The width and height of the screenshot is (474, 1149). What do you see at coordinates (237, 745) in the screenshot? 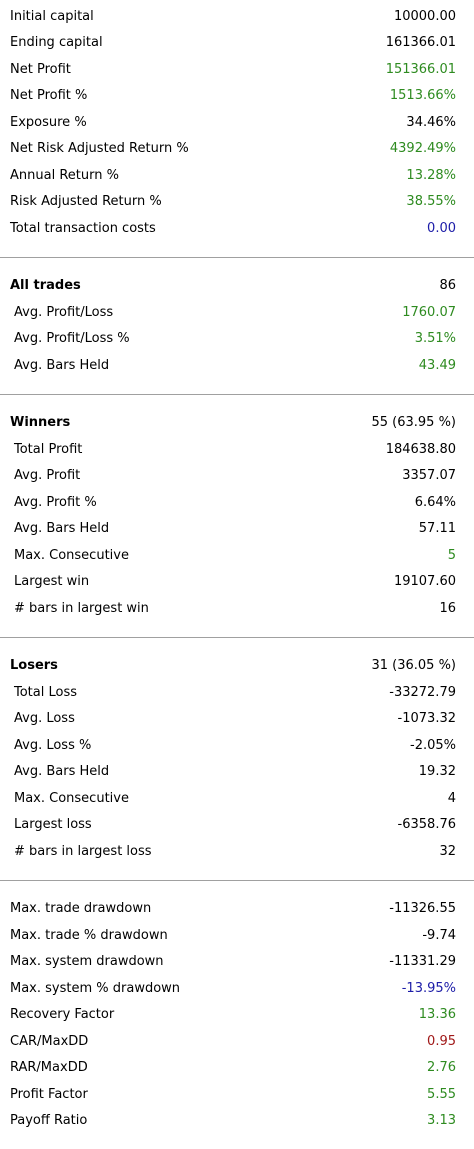
I see `stat-row: Avg. Loss % -2.05%` at bounding box center [237, 745].